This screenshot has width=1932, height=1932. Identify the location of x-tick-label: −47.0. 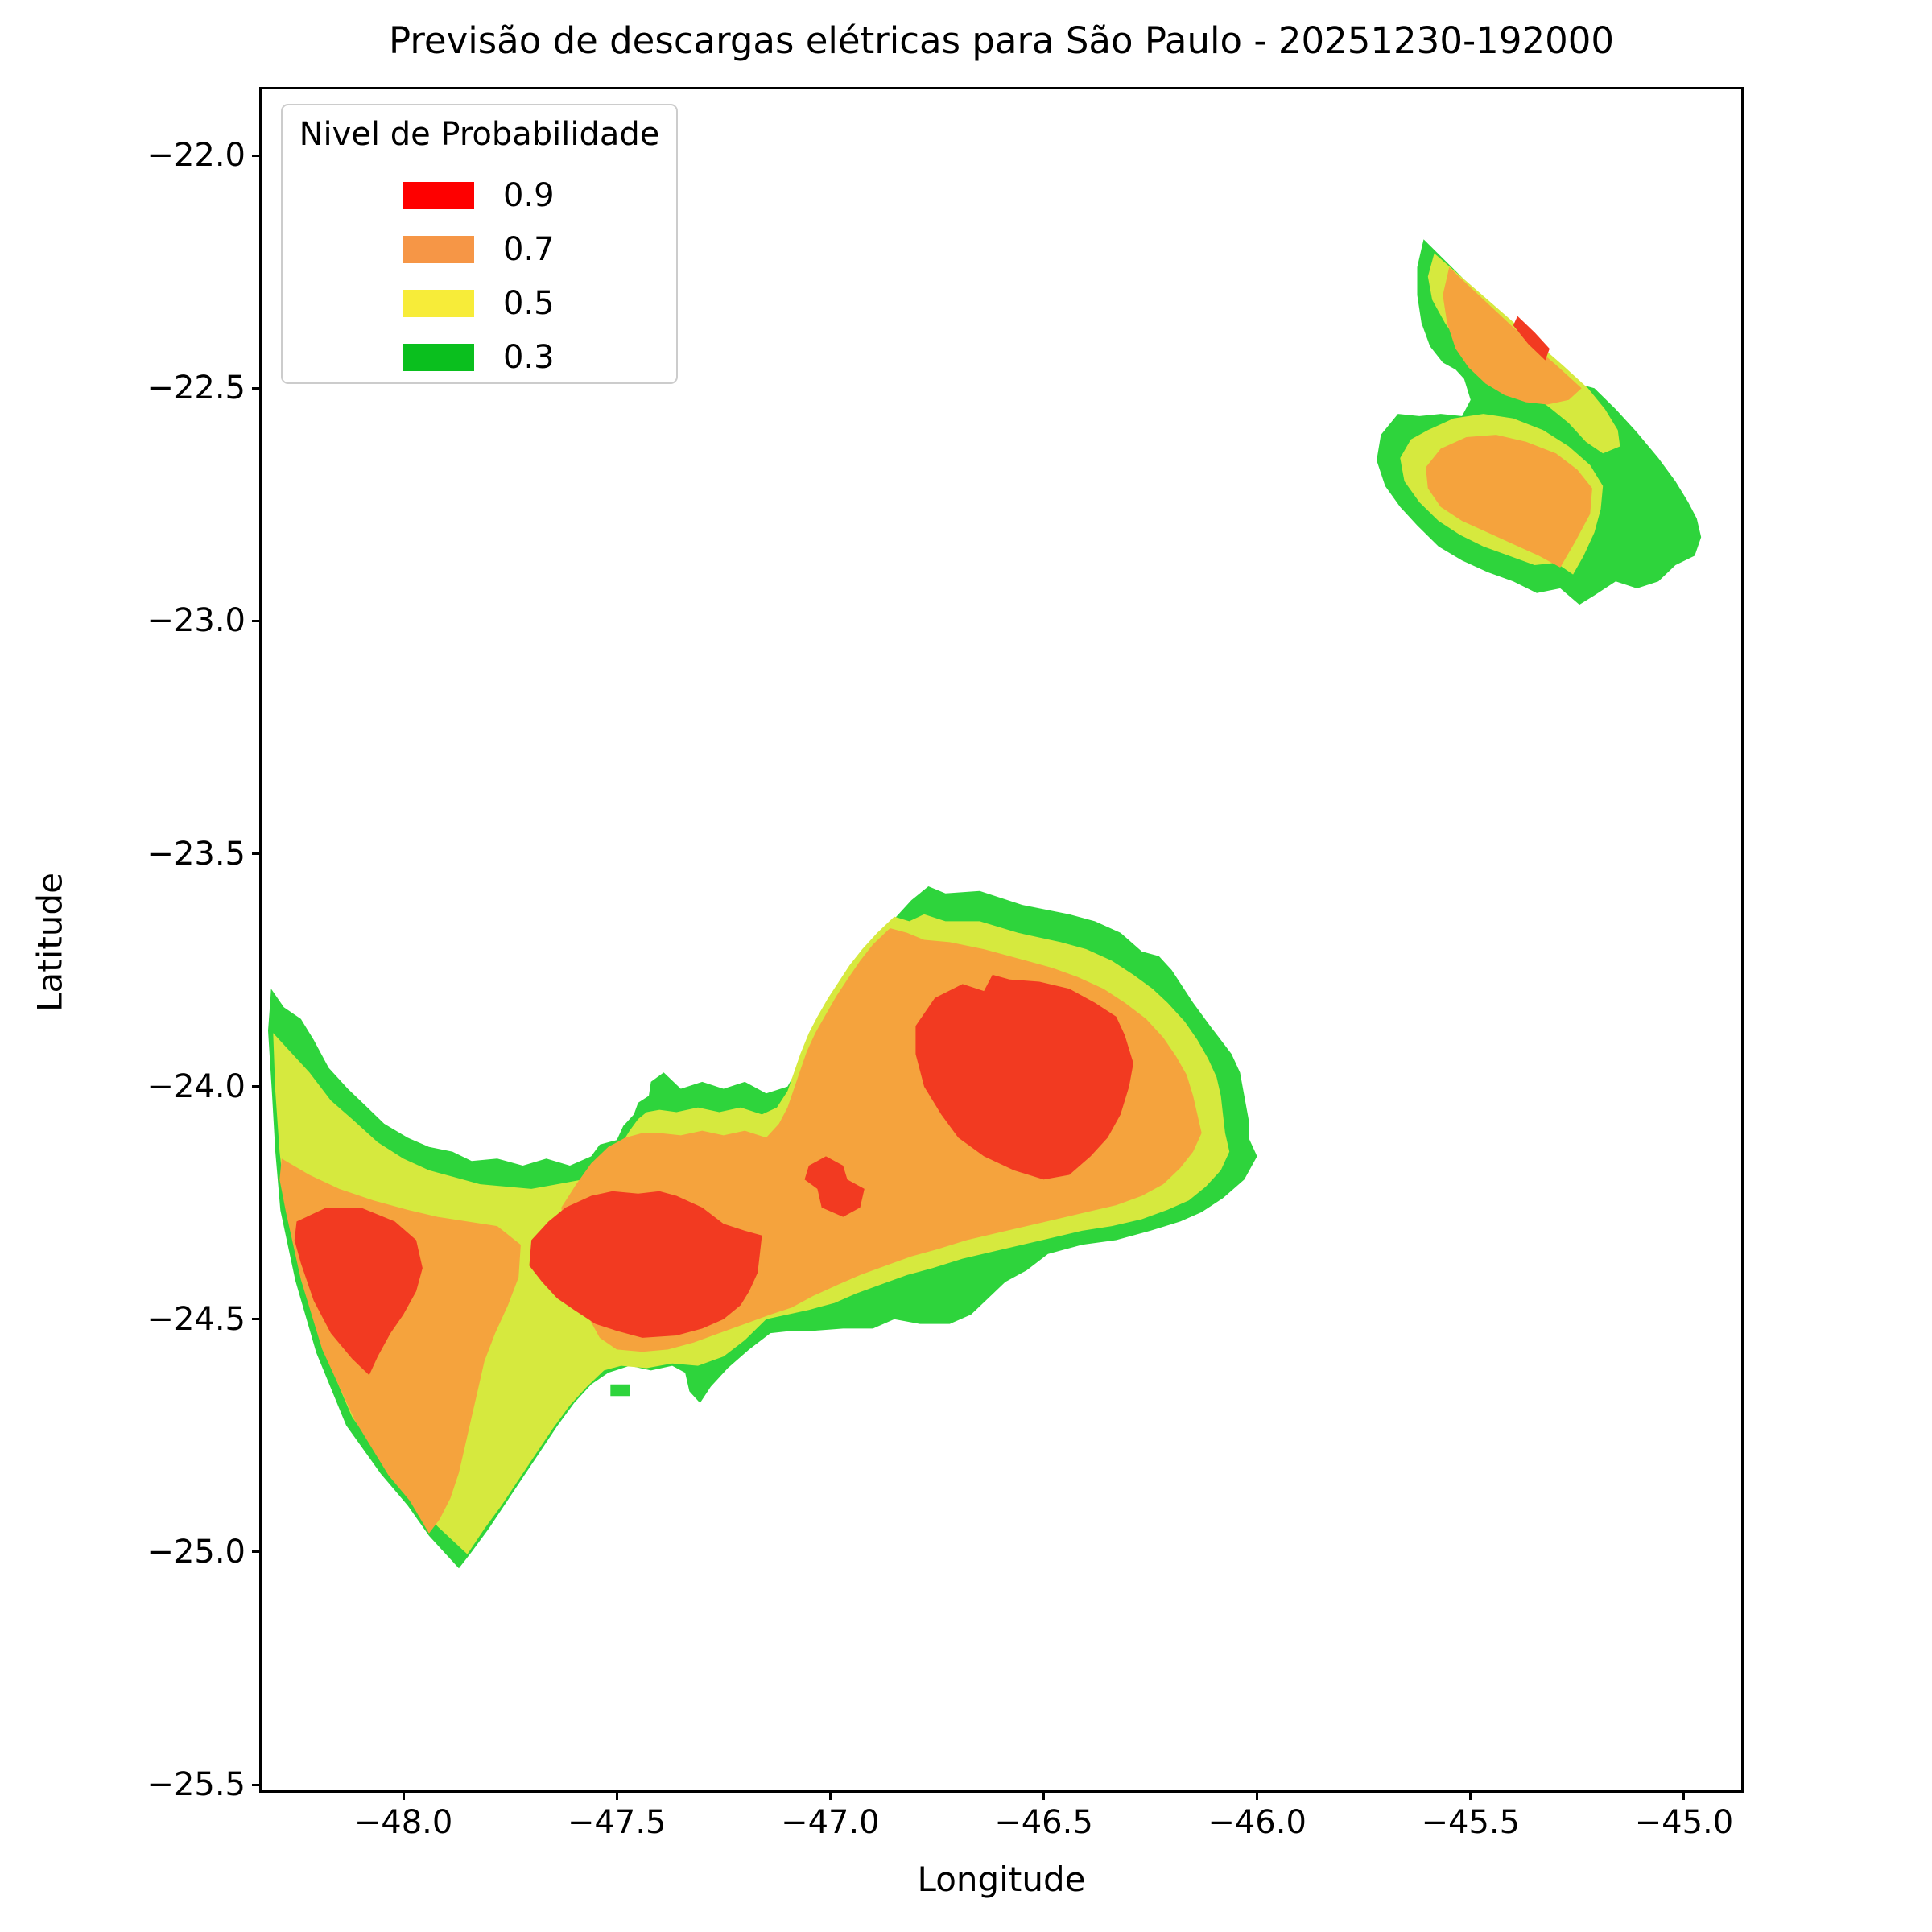
(830, 1822).